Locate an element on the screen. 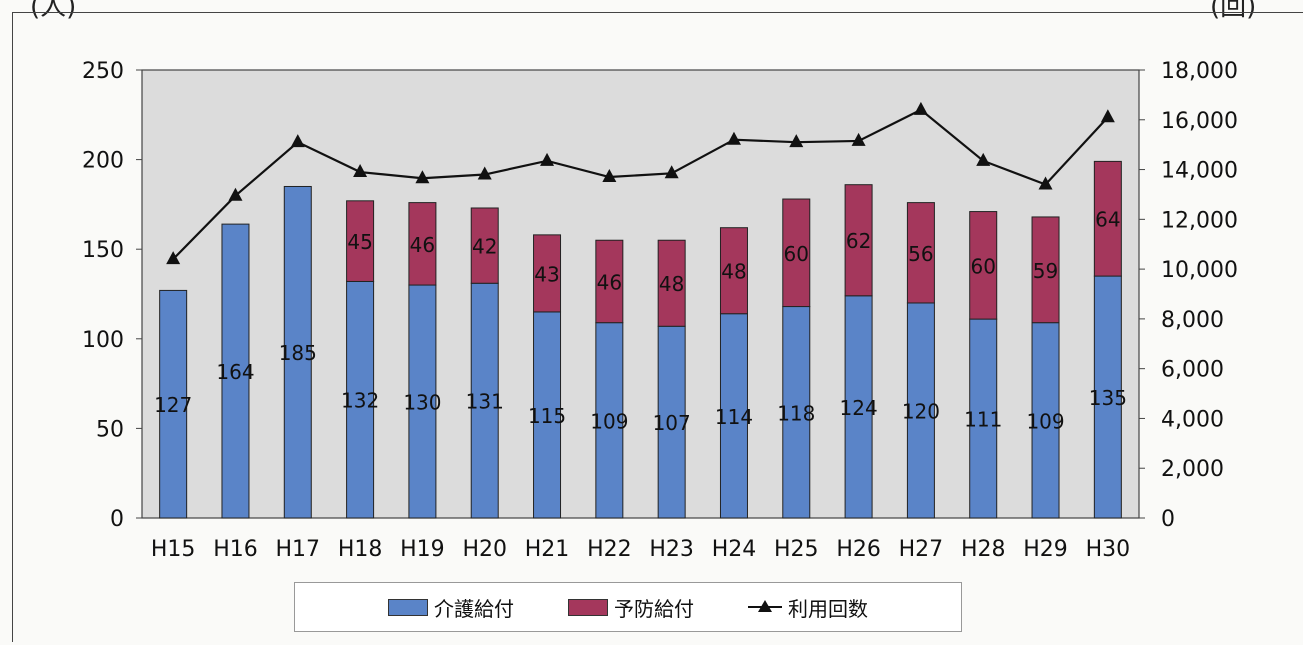 The height and width of the screenshot is (645, 1303). x-axis-tick-label: H16 is located at coordinates (235, 549).